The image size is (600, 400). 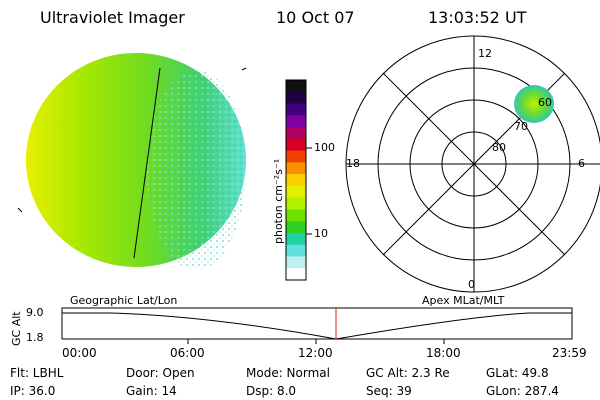 What do you see at coordinates (545, 102) in the screenshot?
I see `lat-label-60: 60` at bounding box center [545, 102].